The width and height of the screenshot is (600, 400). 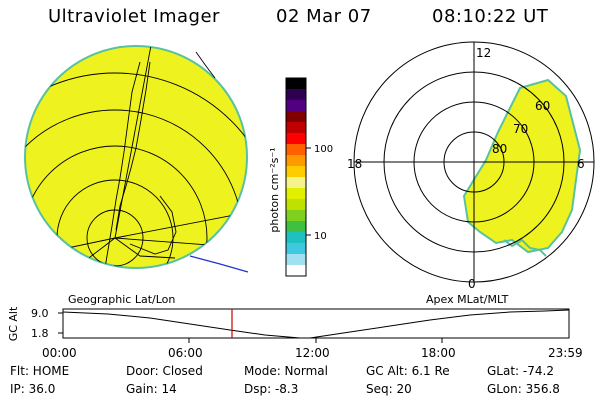 What do you see at coordinates (33, 389) in the screenshot?
I see `ip-readout: IP: 36.0` at bounding box center [33, 389].